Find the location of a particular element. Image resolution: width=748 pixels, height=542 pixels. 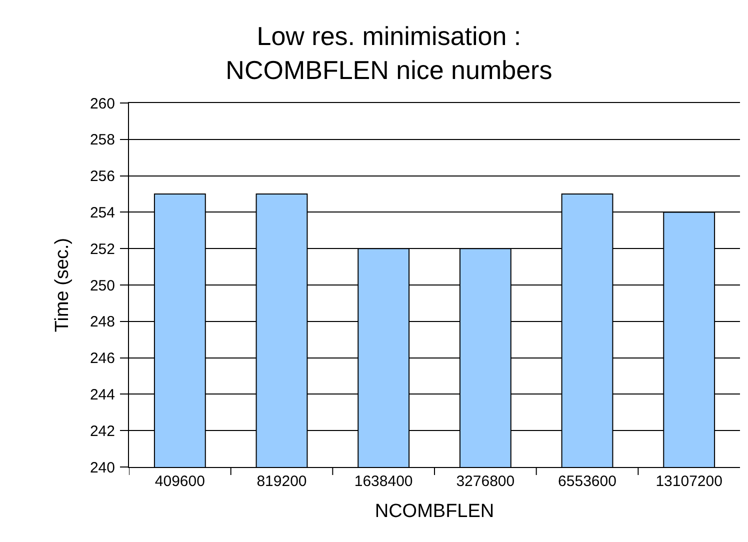

y-axis-title: Time (sec.) is located at coordinates (62, 285).